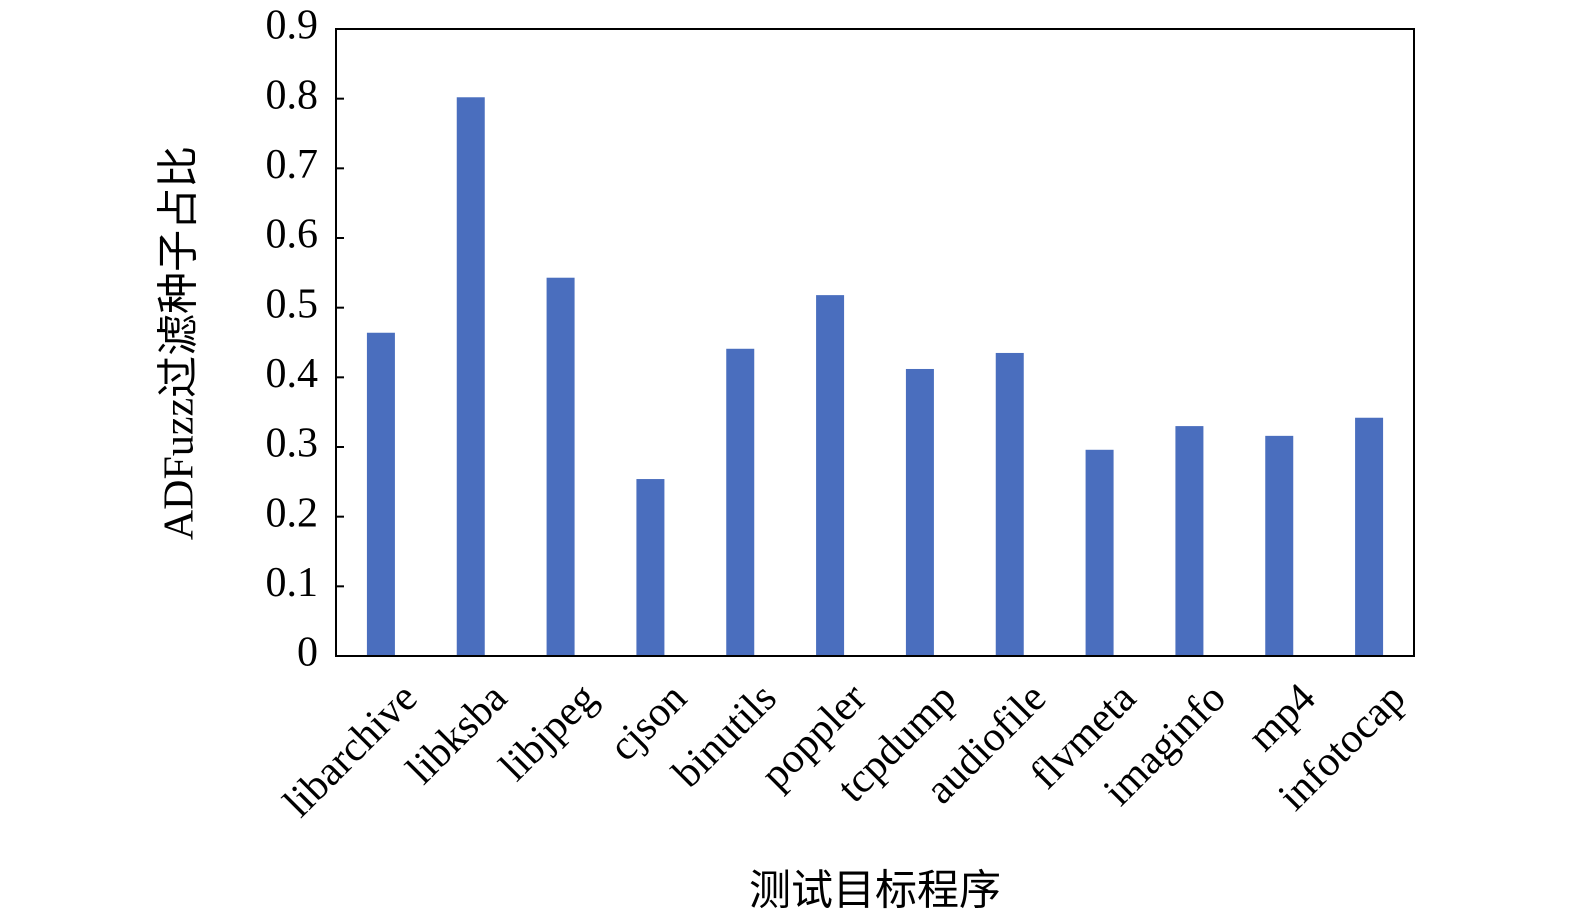  I want to click on x-axis-label: 测试目标程序, so click(875, 892).